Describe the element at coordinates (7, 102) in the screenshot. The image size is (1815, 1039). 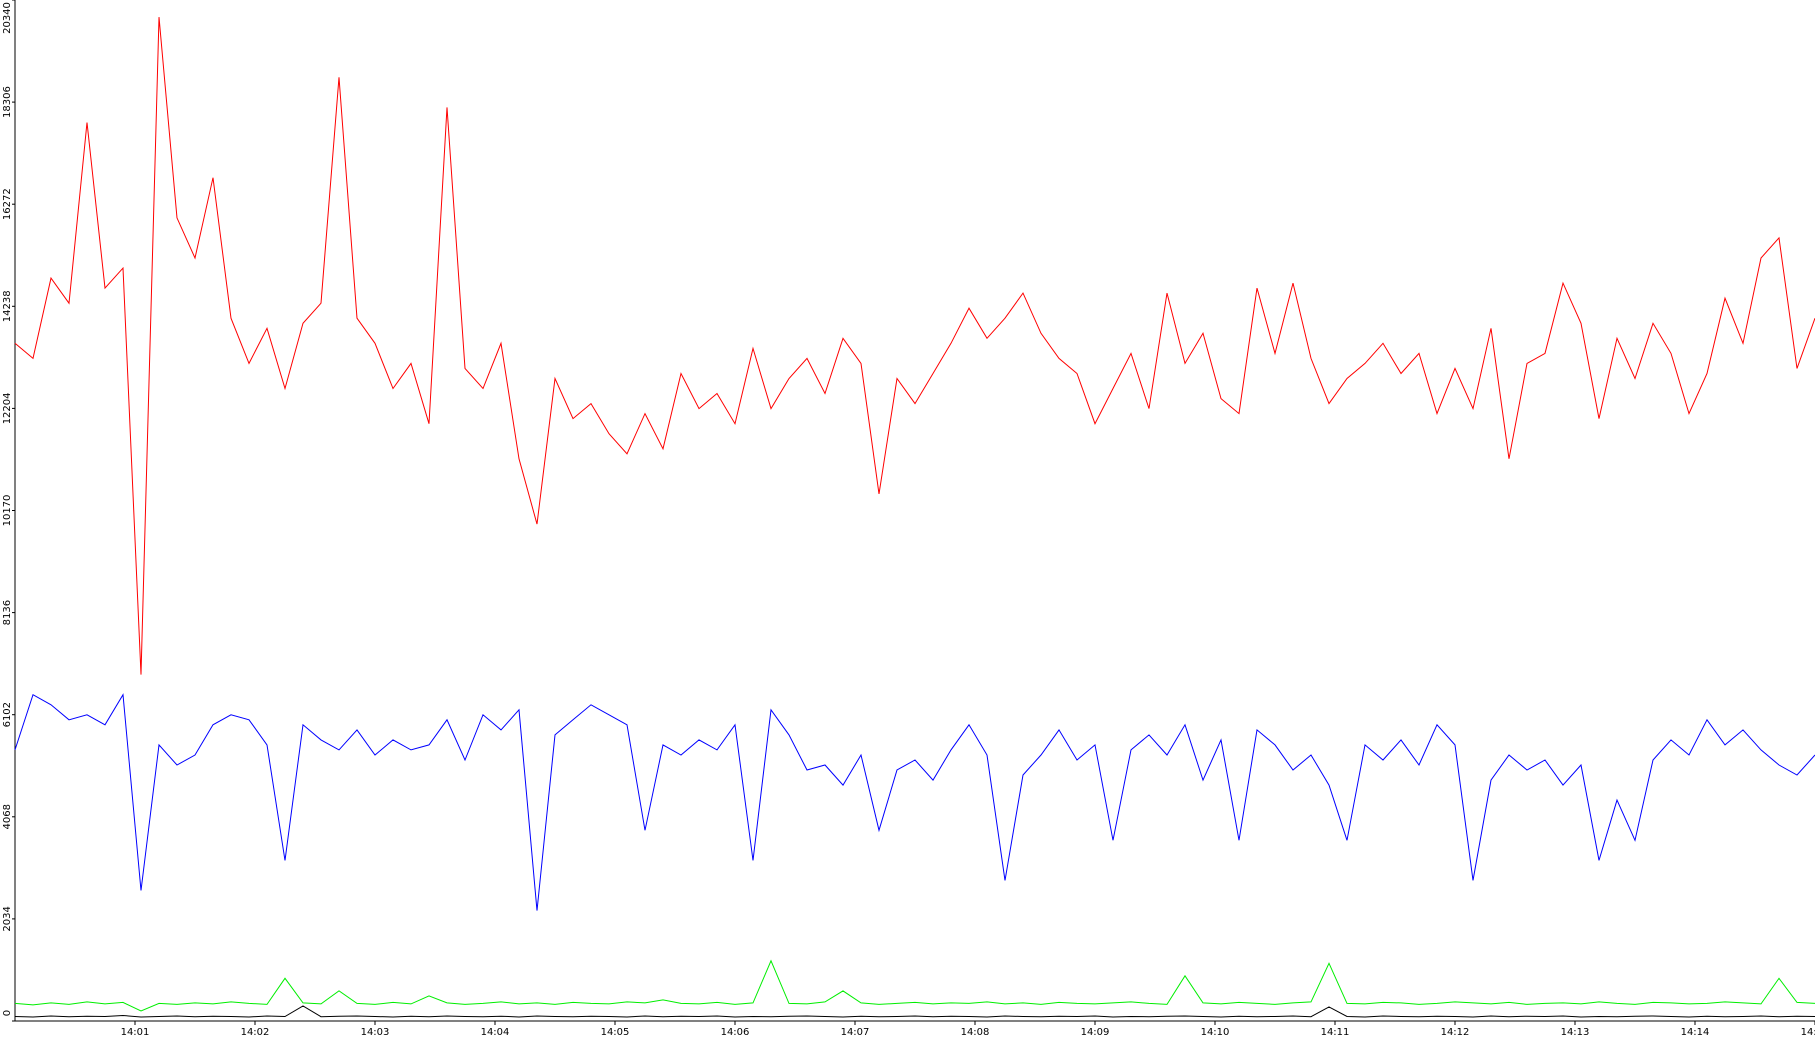
I see `y-tick-label: 18306` at that location.